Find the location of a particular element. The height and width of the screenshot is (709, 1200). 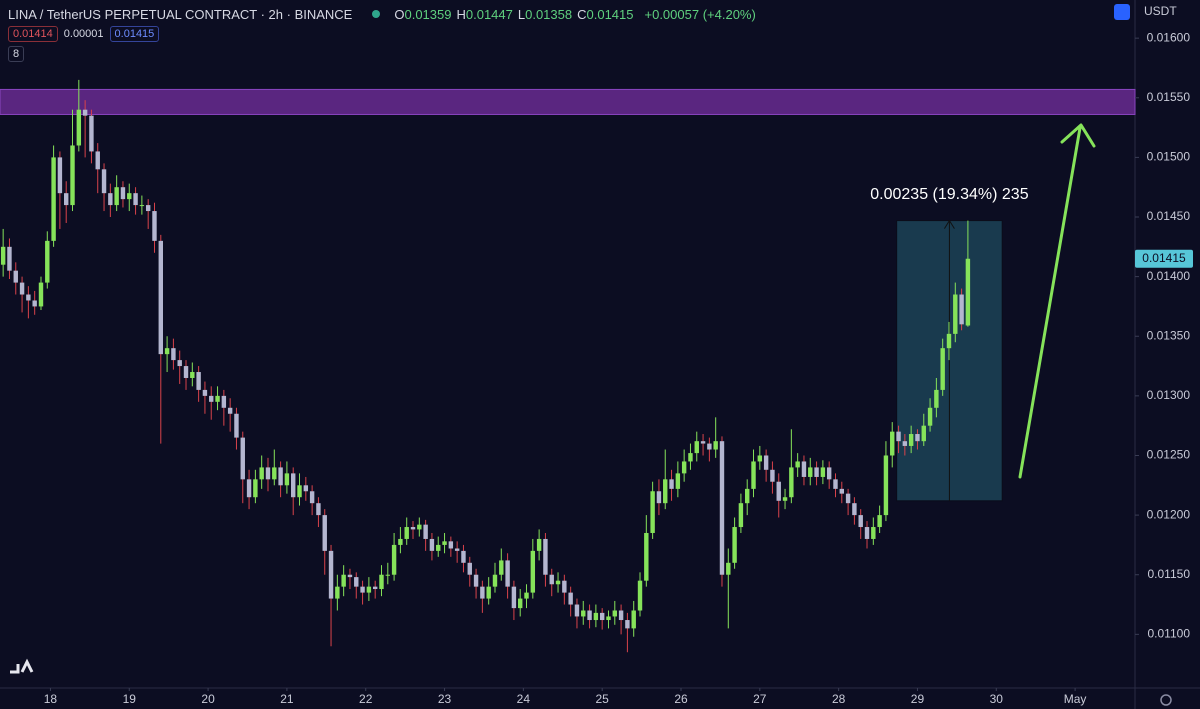

x-tick-label: 26 is located at coordinates (681, 699).